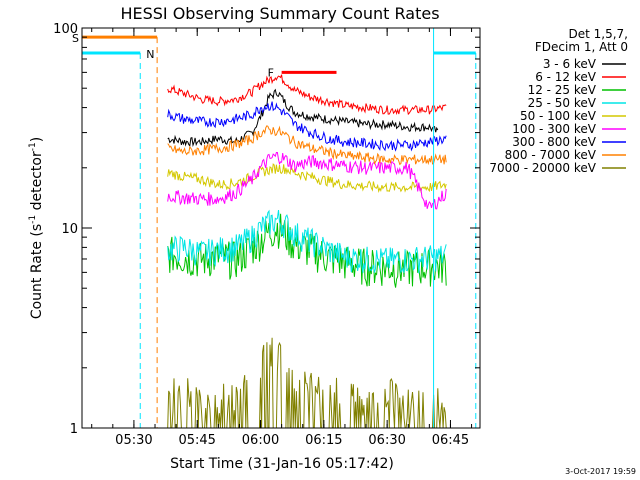 Image resolution: width=640 pixels, height=480 pixels. What do you see at coordinates (551, 155) in the screenshot?
I see `legend-label-7: 800 - 7000 keV` at bounding box center [551, 155].